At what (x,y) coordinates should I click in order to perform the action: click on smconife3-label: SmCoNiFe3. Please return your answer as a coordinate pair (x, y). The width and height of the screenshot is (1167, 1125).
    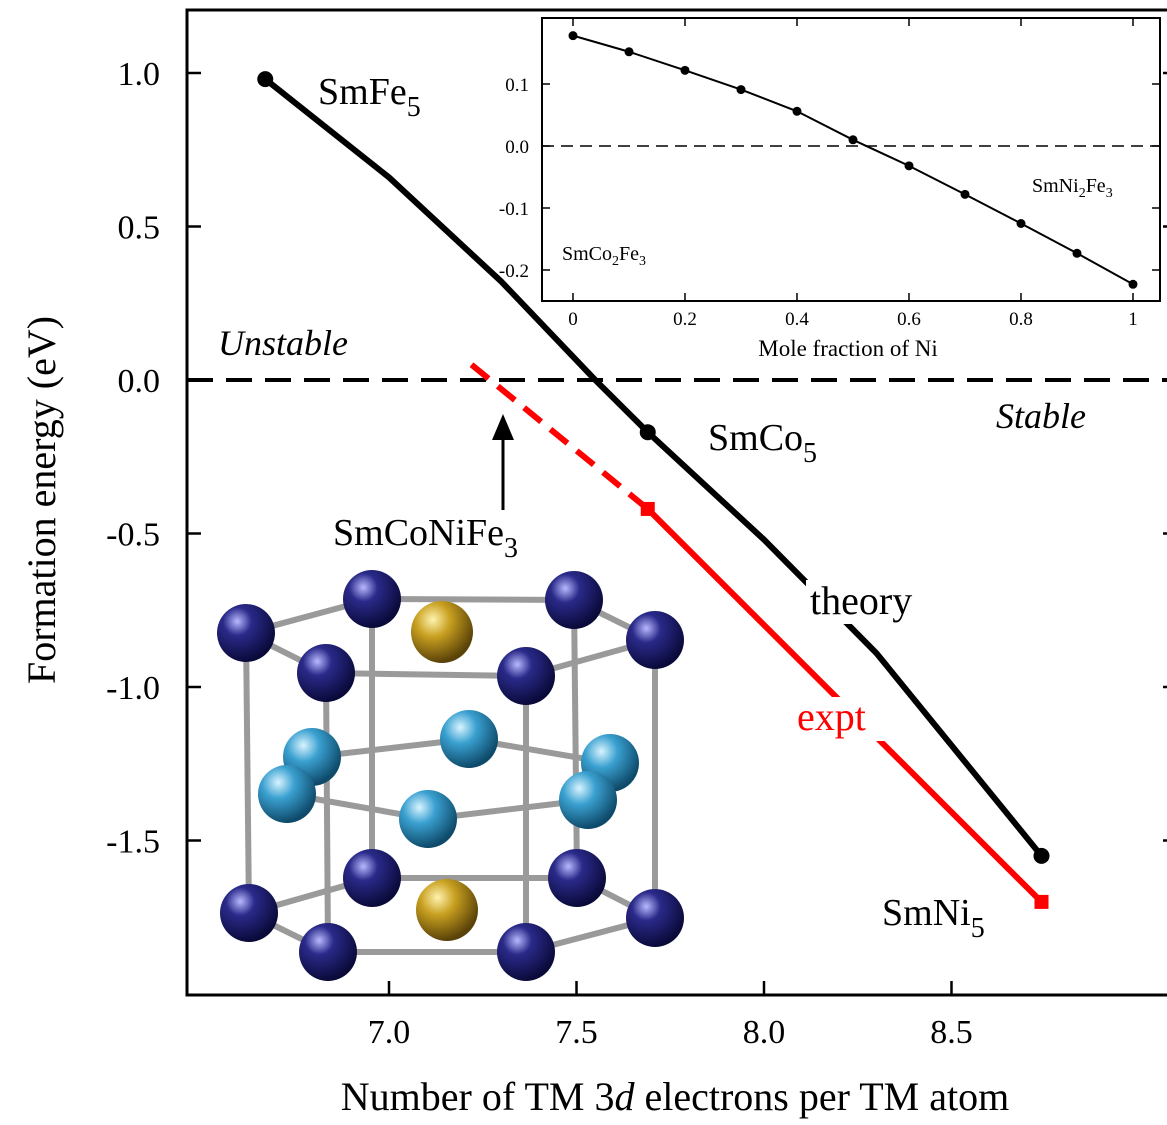
    Looking at the image, I should click on (425, 538).